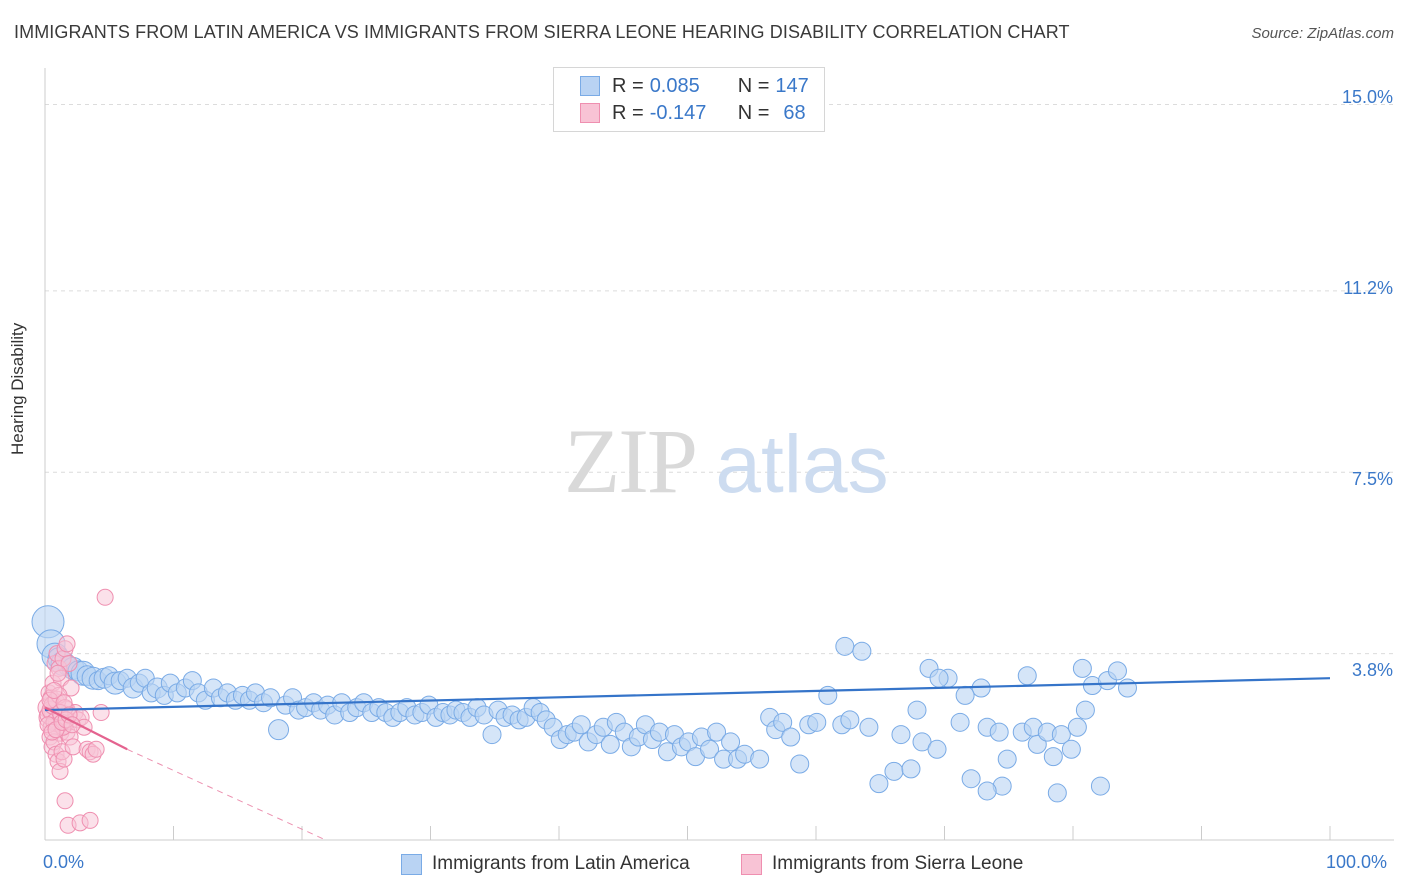 The width and height of the screenshot is (1406, 892). I want to click on bottom-legend-label: Immigrants from Sierra Leone, so click(898, 863).